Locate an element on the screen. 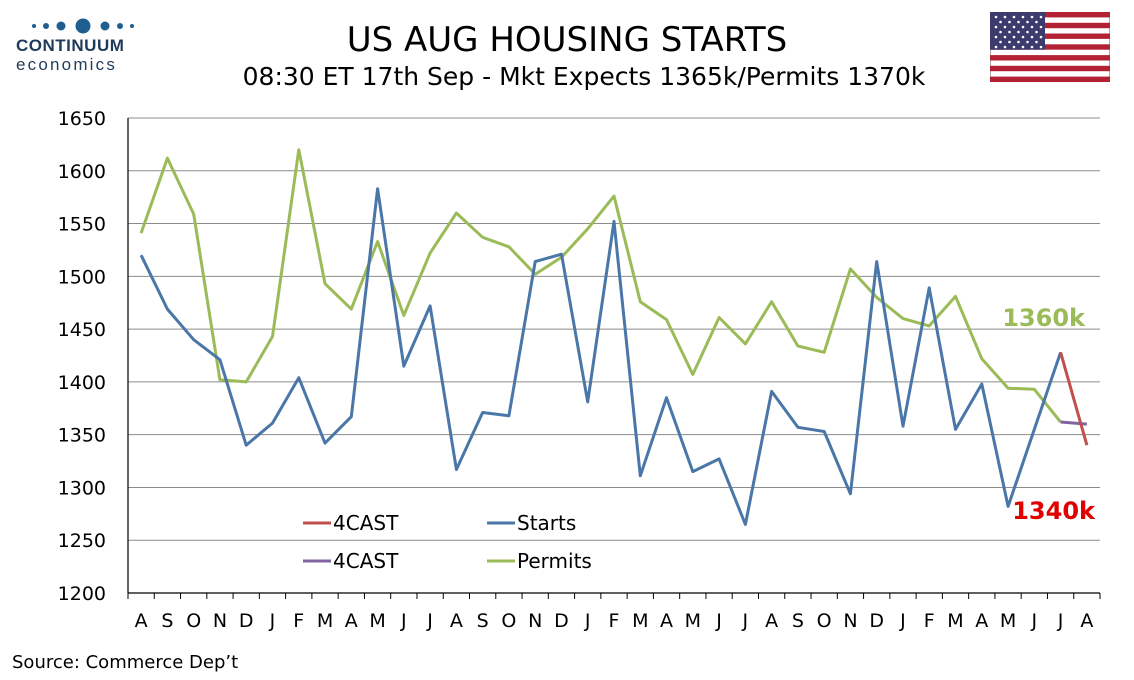 The image size is (1134, 680). logo-name: CONTINUUM is located at coordinates (70, 45).